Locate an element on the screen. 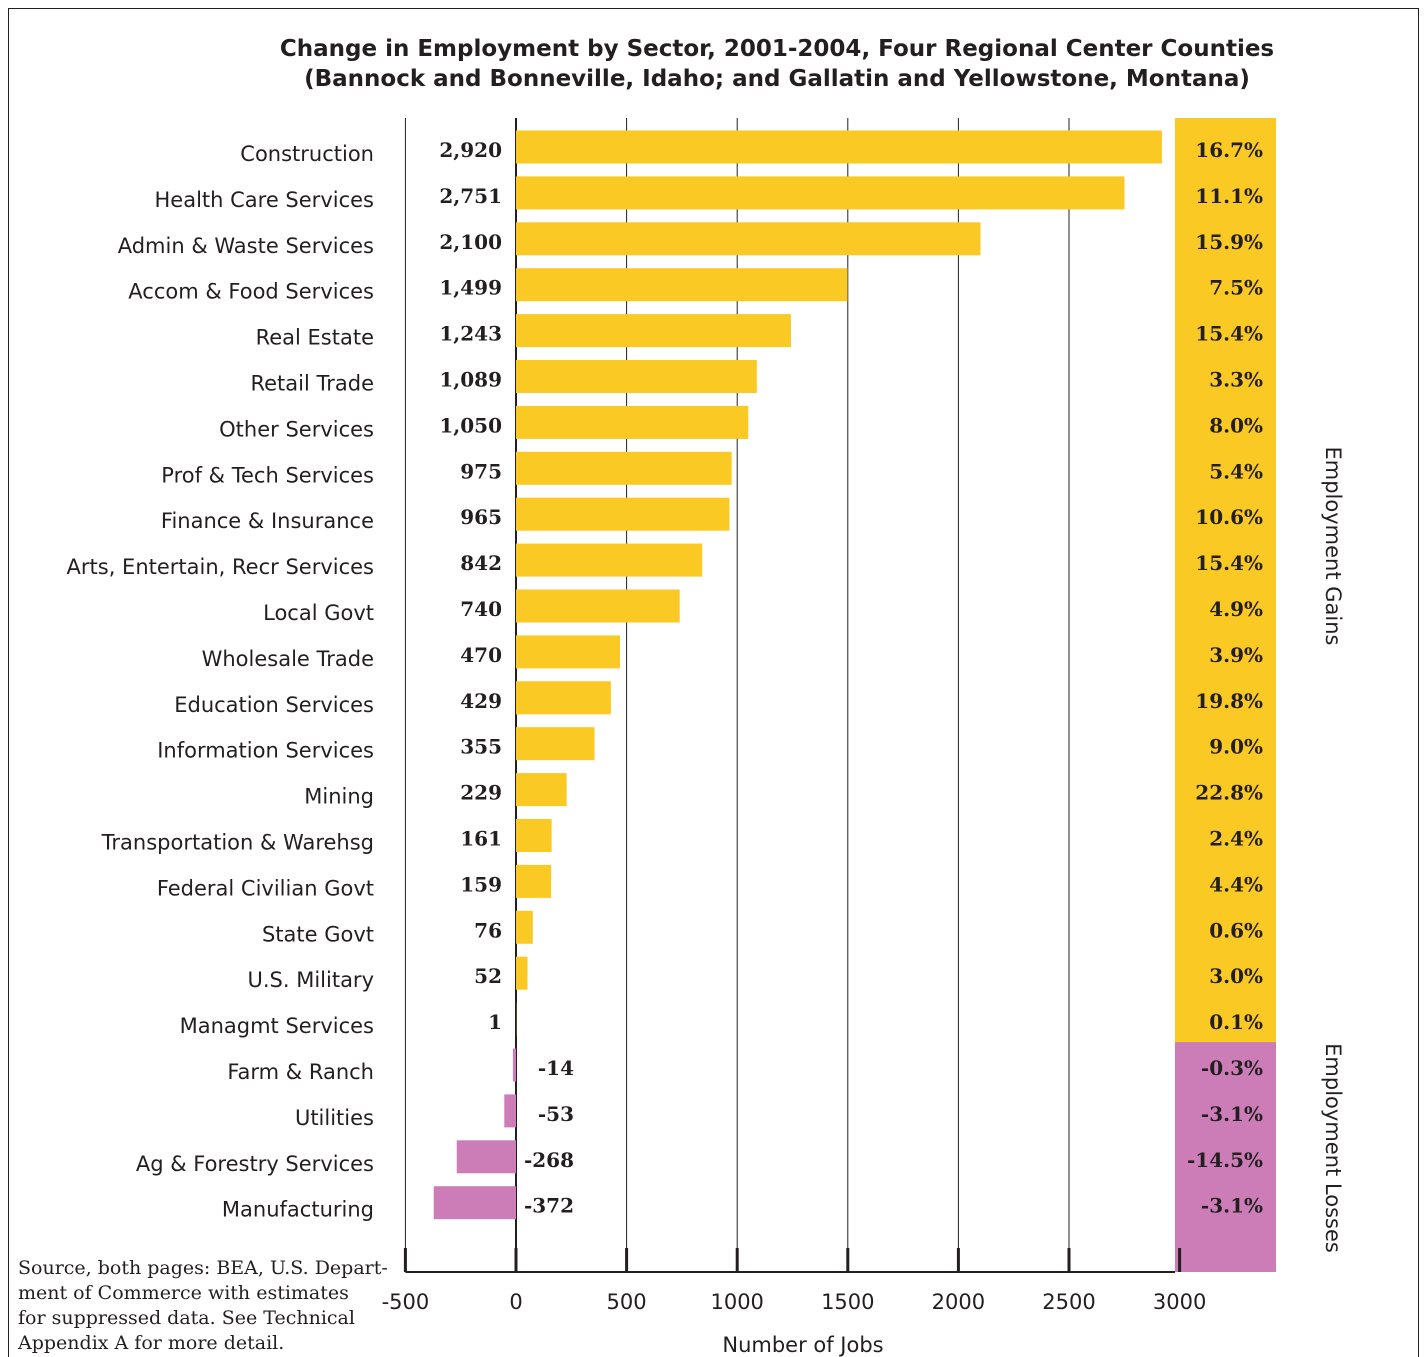  value-label: 470 is located at coordinates (481, 655).